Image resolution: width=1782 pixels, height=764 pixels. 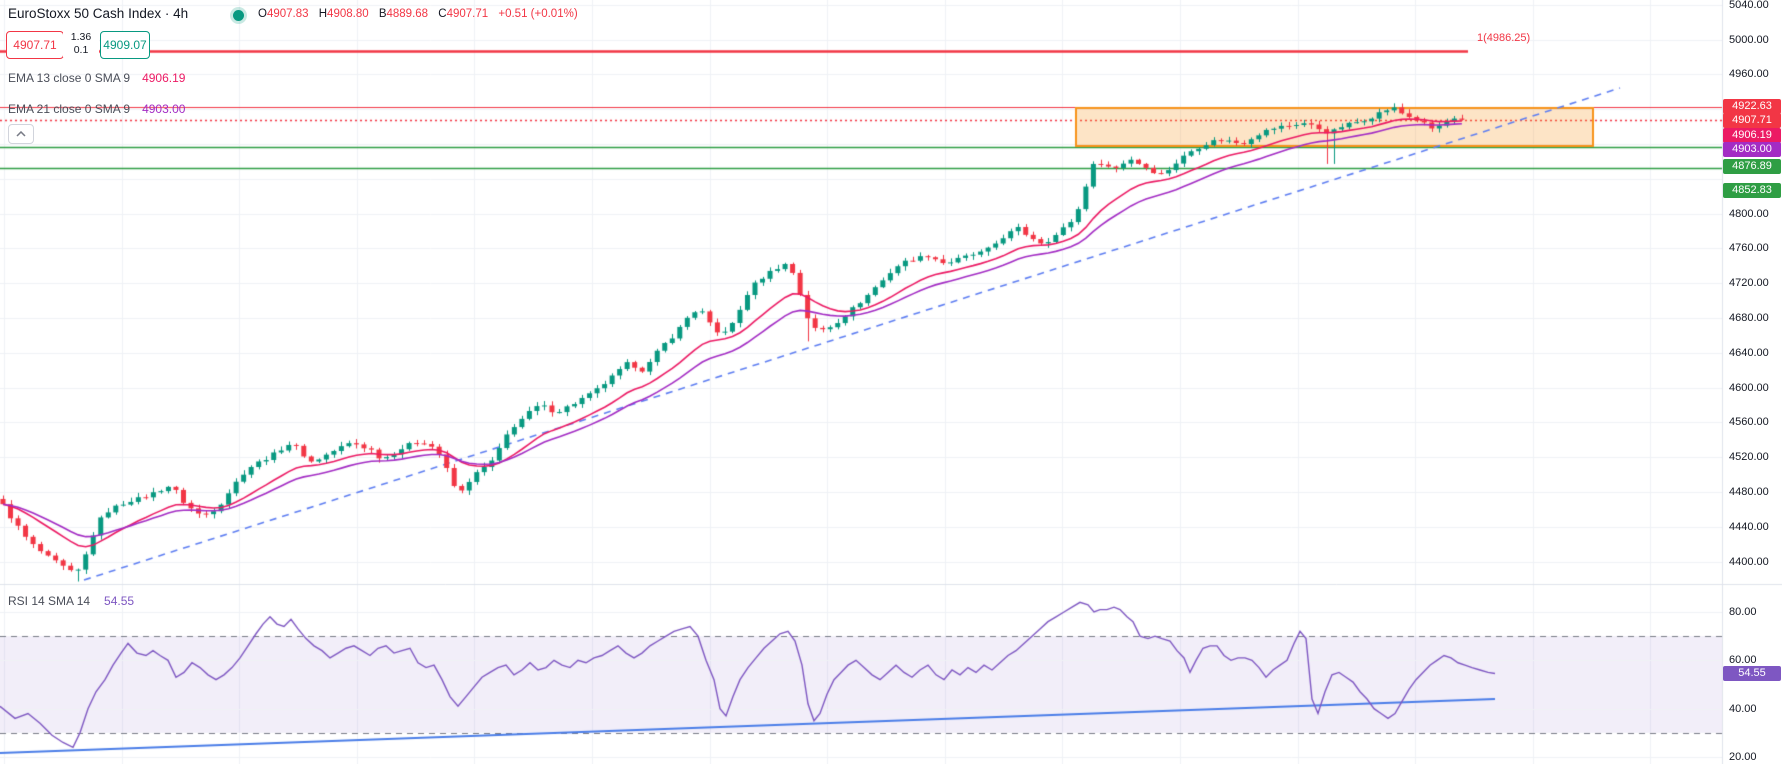 I want to click on price-axis-tick: 4960.00, so click(x=1749, y=74).